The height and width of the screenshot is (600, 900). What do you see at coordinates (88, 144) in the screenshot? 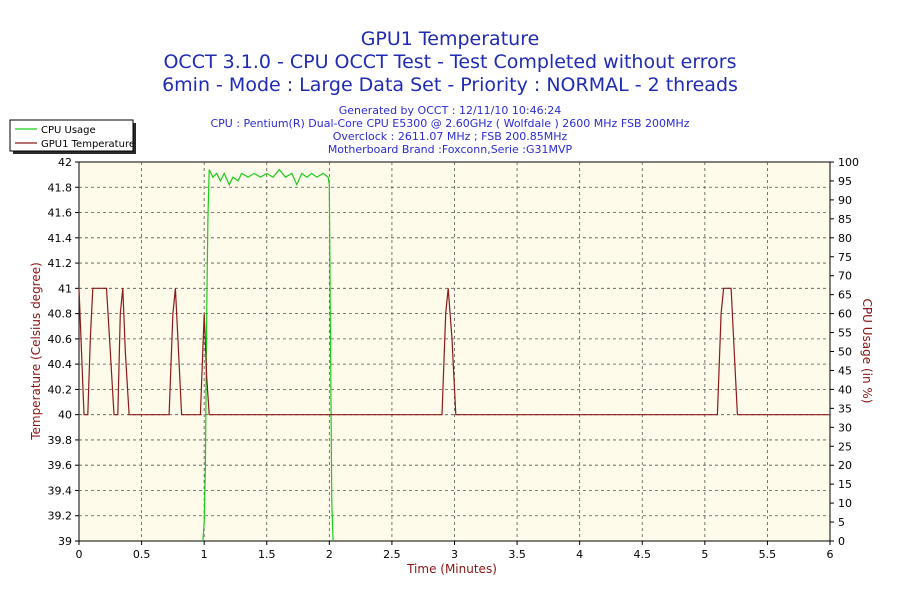
I see `legend-label-gpu-temperature: GPU1 Temperature` at bounding box center [88, 144].